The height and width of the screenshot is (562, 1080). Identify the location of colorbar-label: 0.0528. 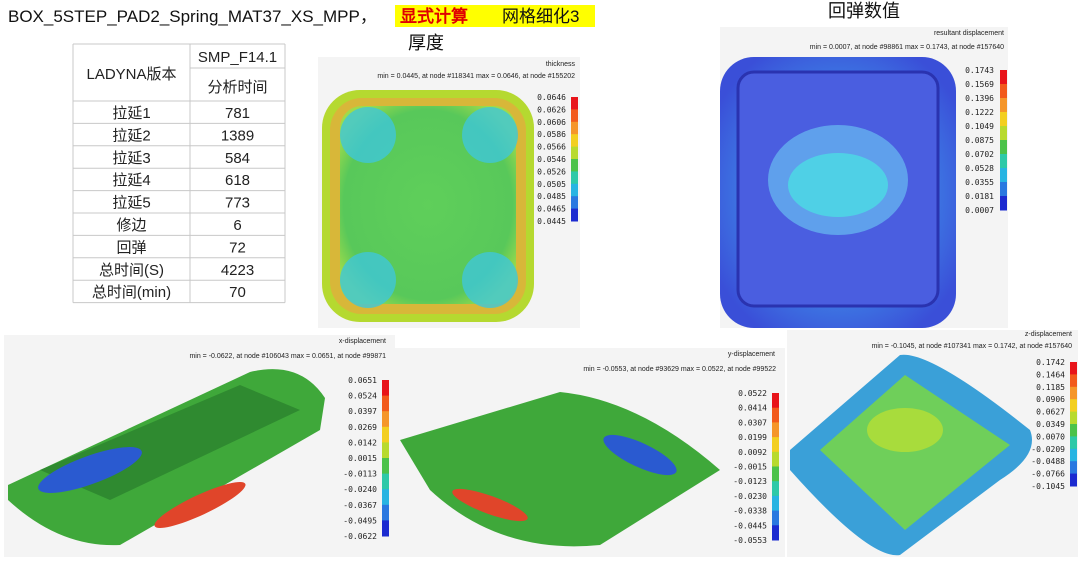
(979, 168).